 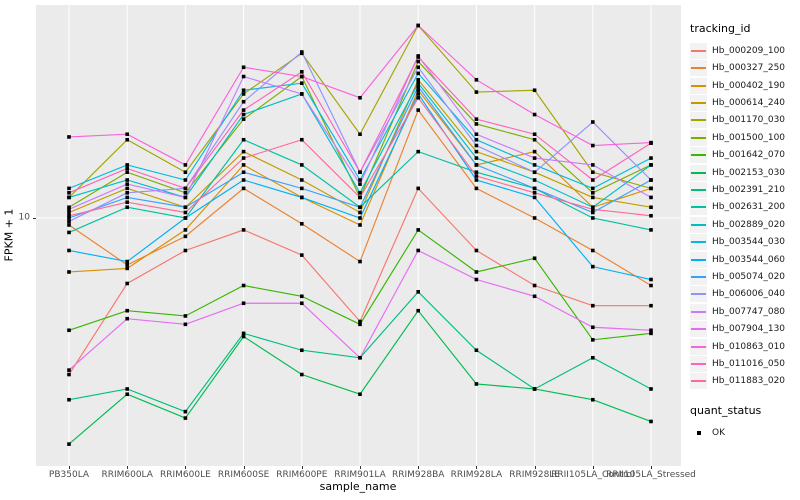 I want to click on legend-title-tracking-id: tracking_id, so click(x=720, y=28).